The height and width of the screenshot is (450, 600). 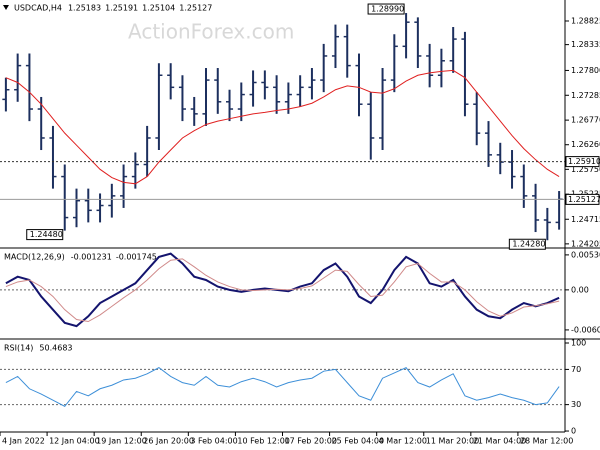 I want to click on x-tick-label: 26 Jan 20:00, so click(x=168, y=441).